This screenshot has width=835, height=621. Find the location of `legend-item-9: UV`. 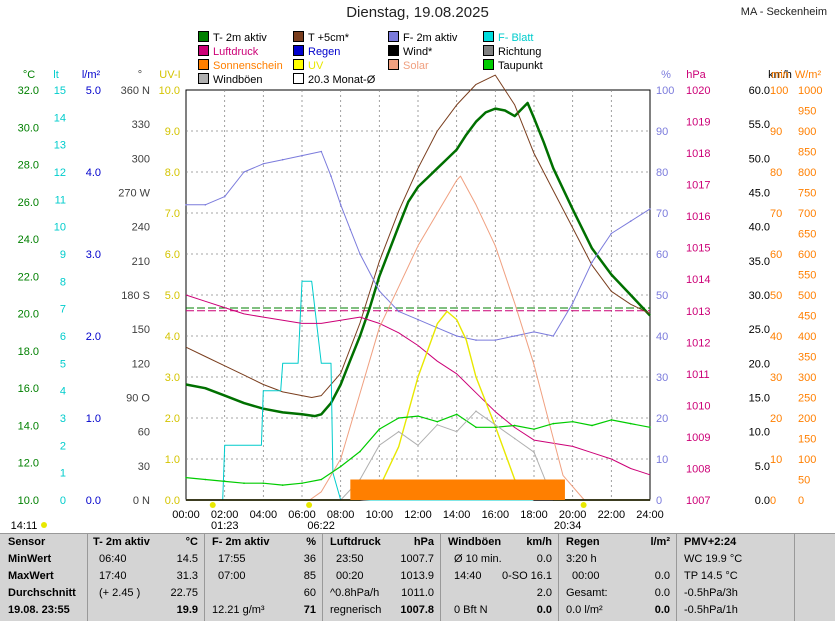

legend-item-9: UV is located at coordinates (308, 65).